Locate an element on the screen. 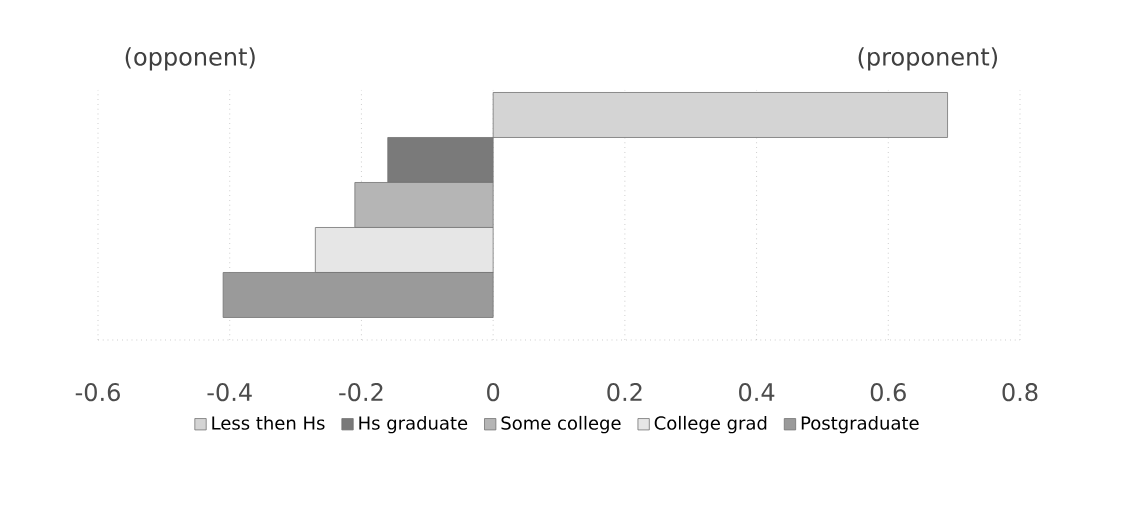 This screenshot has width=1148, height=524. x-tick-label: 0.6 is located at coordinates (888, 392).